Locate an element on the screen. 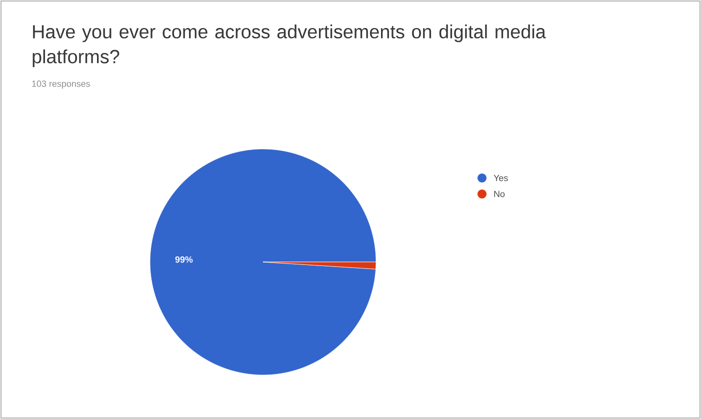  legend-label: No is located at coordinates (499, 194).